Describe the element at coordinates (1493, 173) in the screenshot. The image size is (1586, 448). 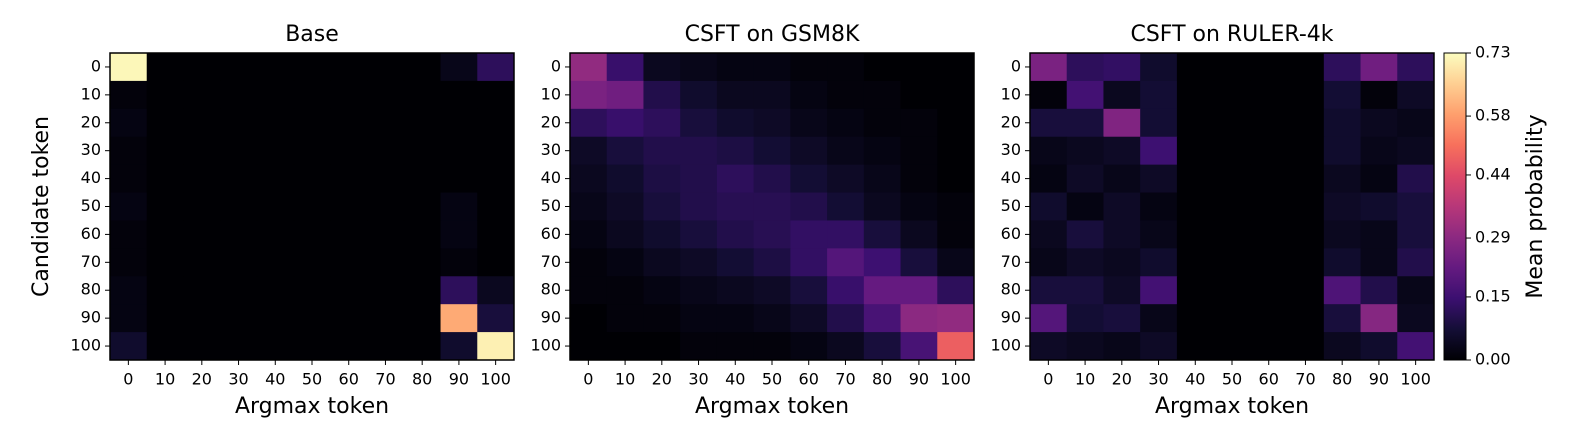
I see `colorbar-tick-label: 0.44` at that location.